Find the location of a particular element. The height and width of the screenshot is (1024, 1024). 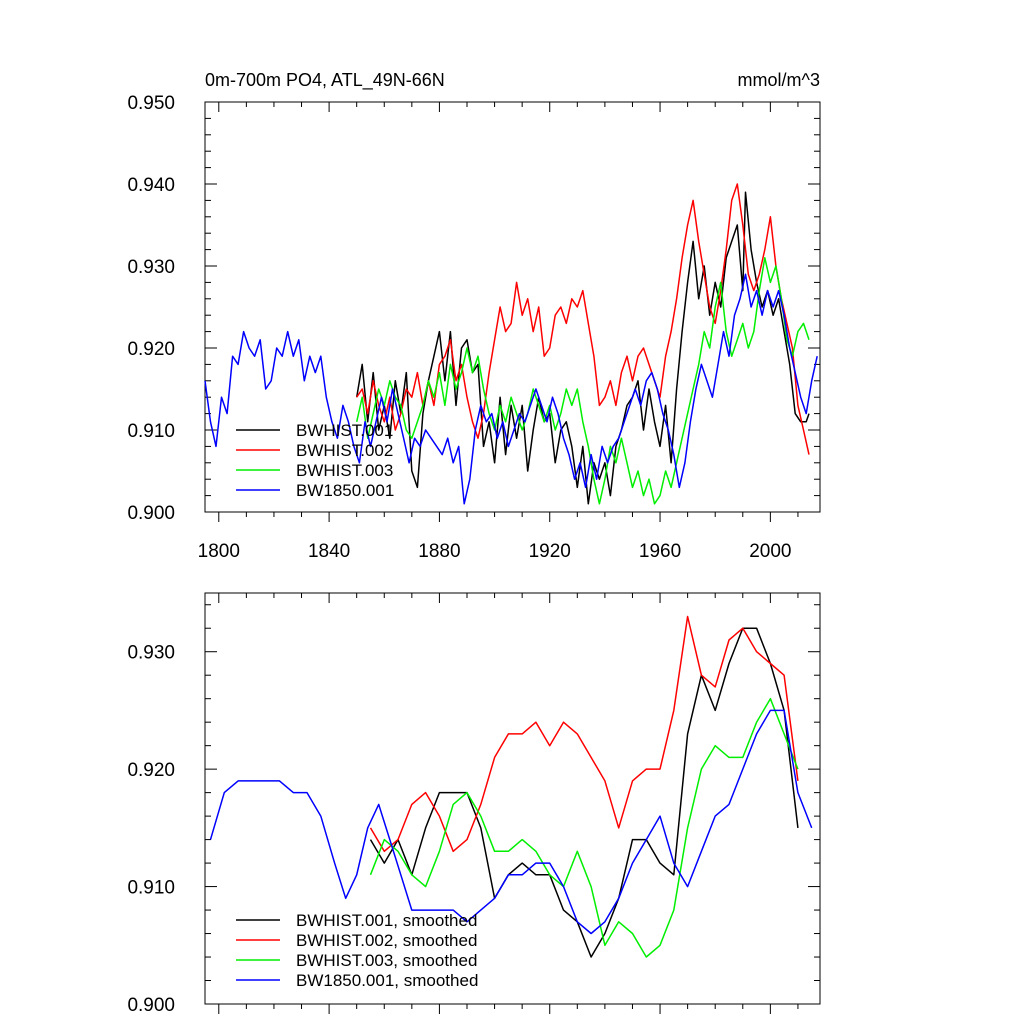

legend-label: BWHIST.002, smoothed is located at coordinates (386, 940).